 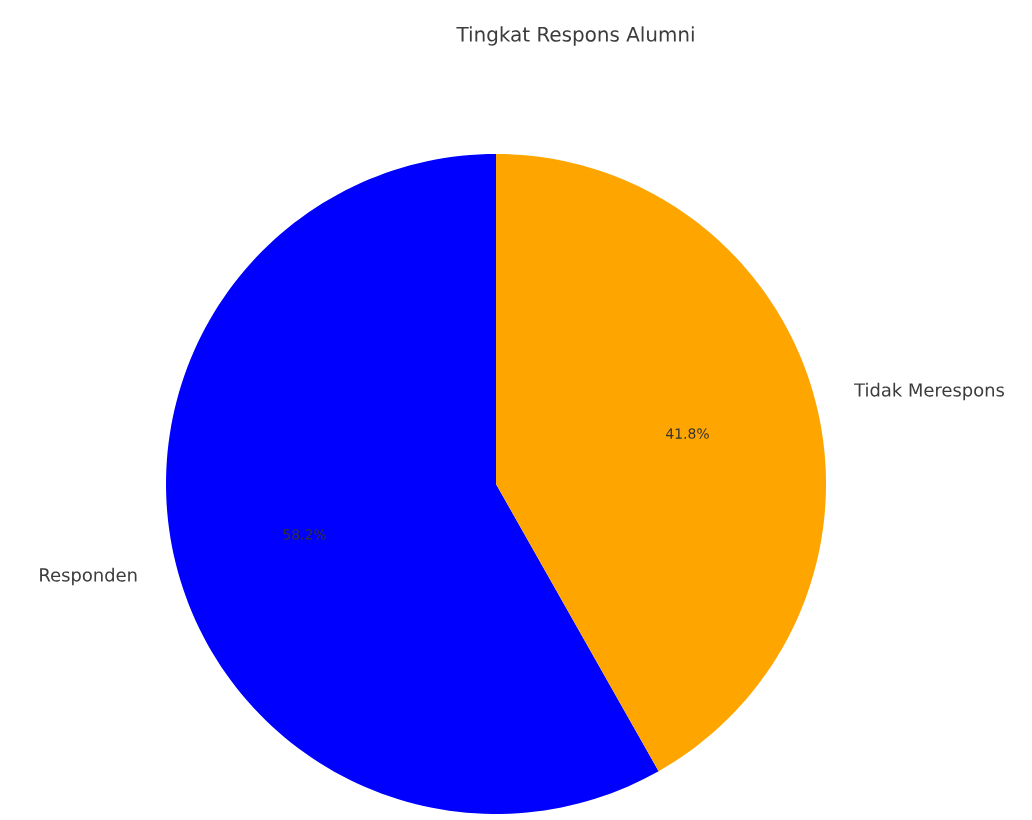 I want to click on chart-title: Tingkat Respons Alumni, so click(x=575, y=36).